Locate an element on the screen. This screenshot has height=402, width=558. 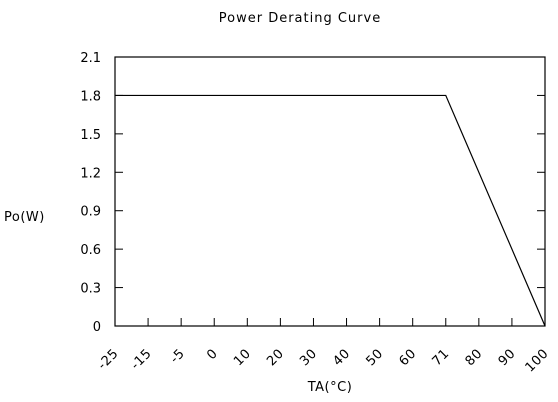
x-tick-label: 0 is located at coordinates (212, 354).